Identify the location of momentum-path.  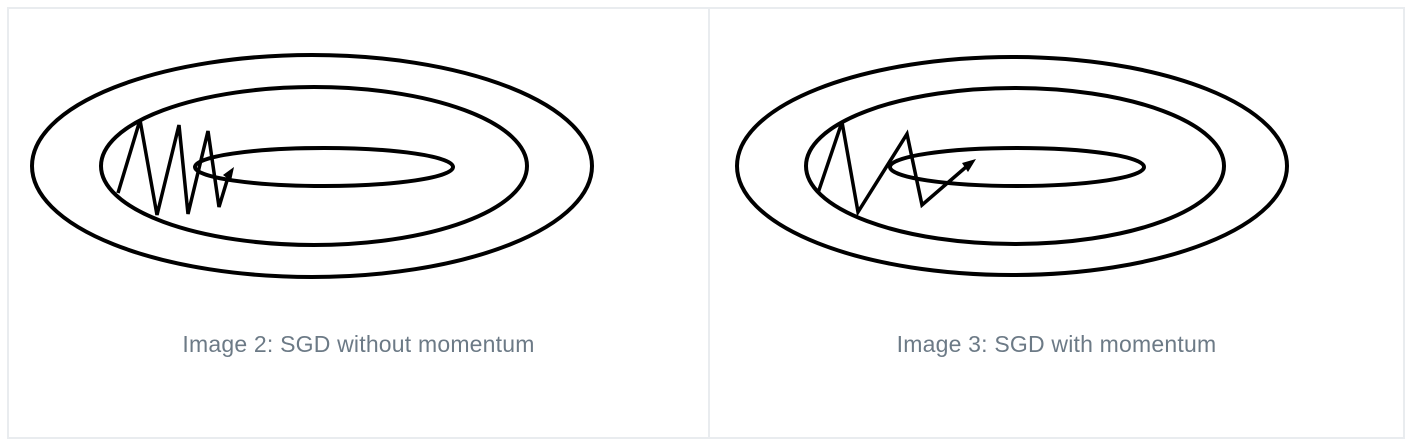
(892, 169).